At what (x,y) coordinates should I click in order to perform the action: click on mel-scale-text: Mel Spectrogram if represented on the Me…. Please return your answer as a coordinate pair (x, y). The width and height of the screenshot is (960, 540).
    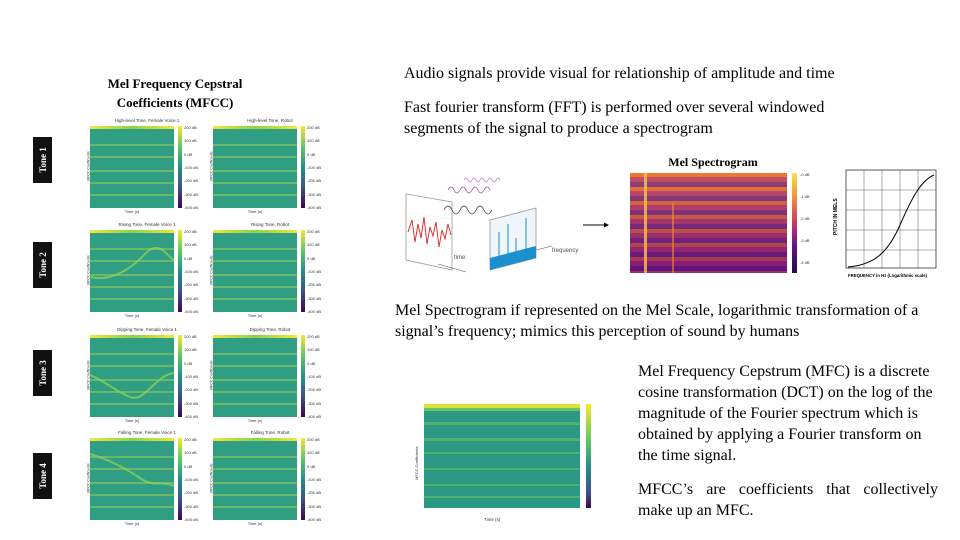
    Looking at the image, I should click on (657, 321).